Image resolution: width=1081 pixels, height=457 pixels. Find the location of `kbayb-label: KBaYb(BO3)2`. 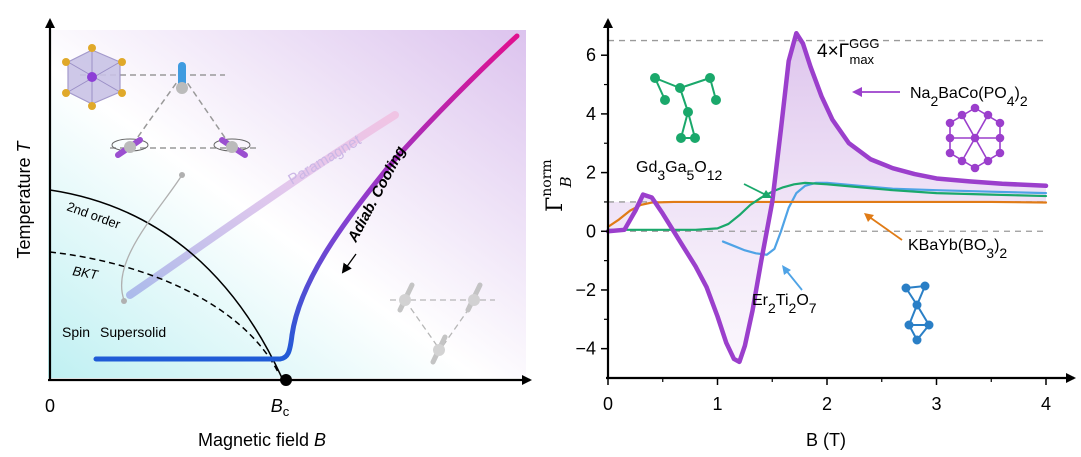

kbayb-label: KBaYb(BO3)2 is located at coordinates (957, 249).